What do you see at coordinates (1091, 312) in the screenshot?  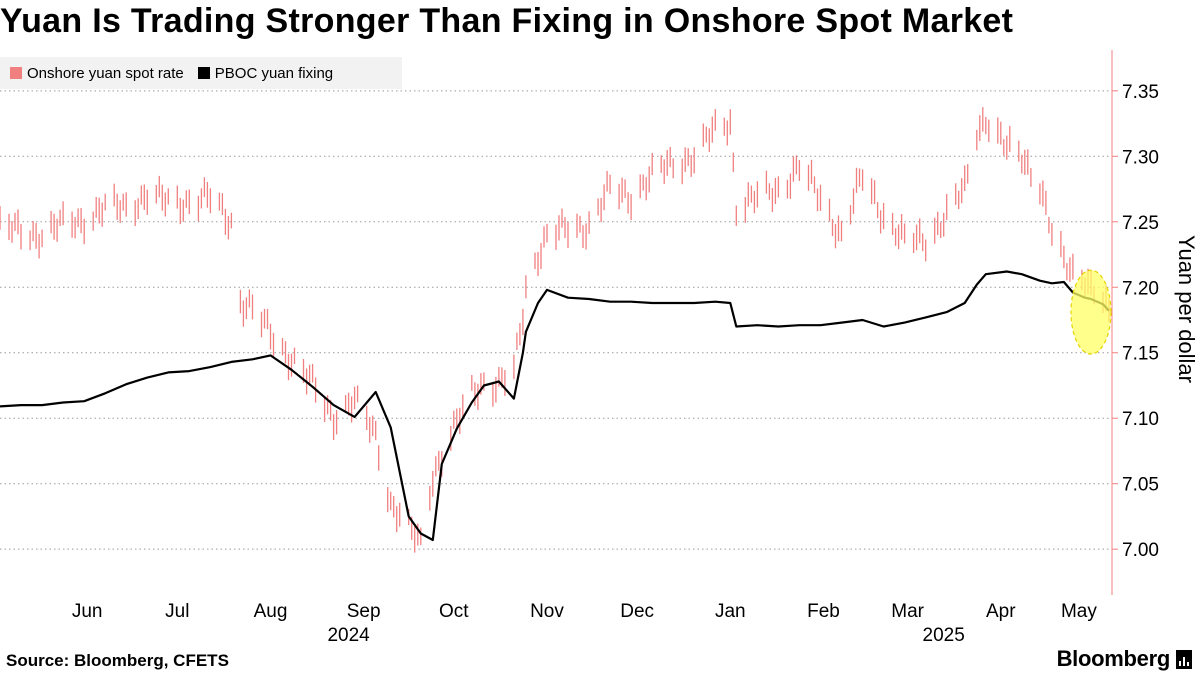 I see `highlight-circle` at bounding box center [1091, 312].